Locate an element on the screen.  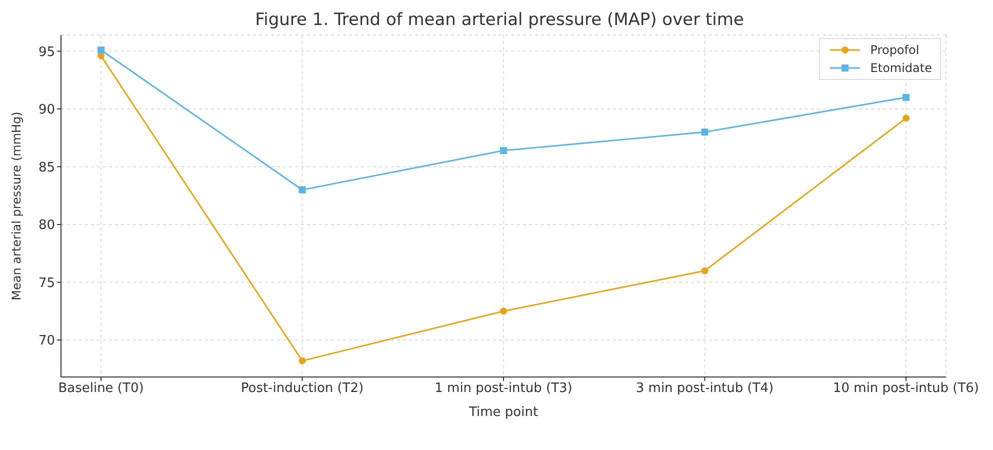
legend-label: Propofol is located at coordinates (895, 50).